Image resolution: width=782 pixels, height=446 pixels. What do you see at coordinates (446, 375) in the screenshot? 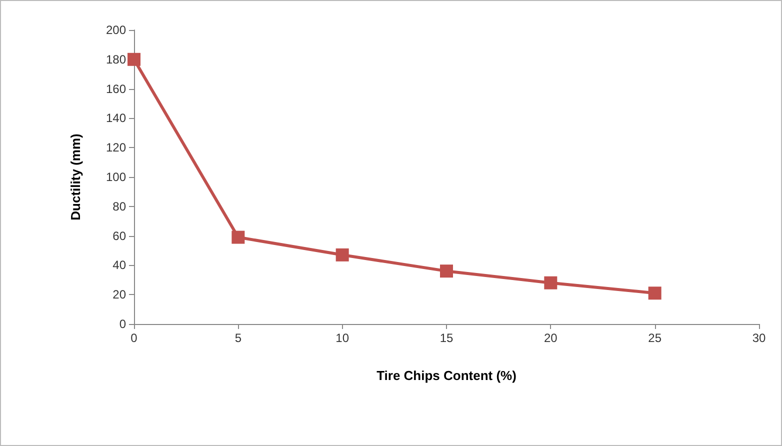
I see `x-axis-title: Tire Chips Content (%)` at bounding box center [446, 375].